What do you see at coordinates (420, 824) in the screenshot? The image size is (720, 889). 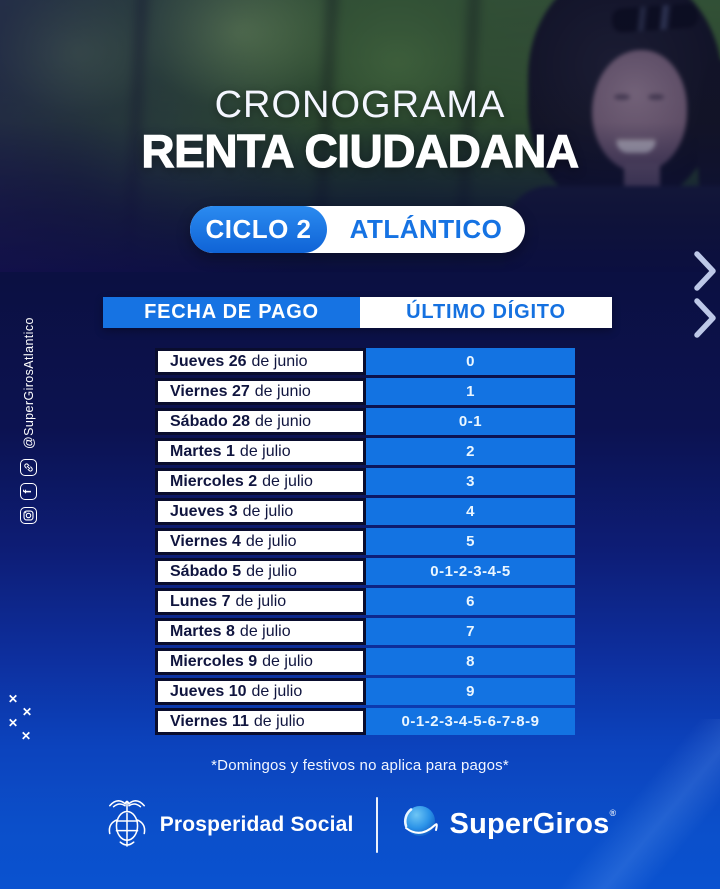 I see `supergiros-globe-icon` at bounding box center [420, 824].